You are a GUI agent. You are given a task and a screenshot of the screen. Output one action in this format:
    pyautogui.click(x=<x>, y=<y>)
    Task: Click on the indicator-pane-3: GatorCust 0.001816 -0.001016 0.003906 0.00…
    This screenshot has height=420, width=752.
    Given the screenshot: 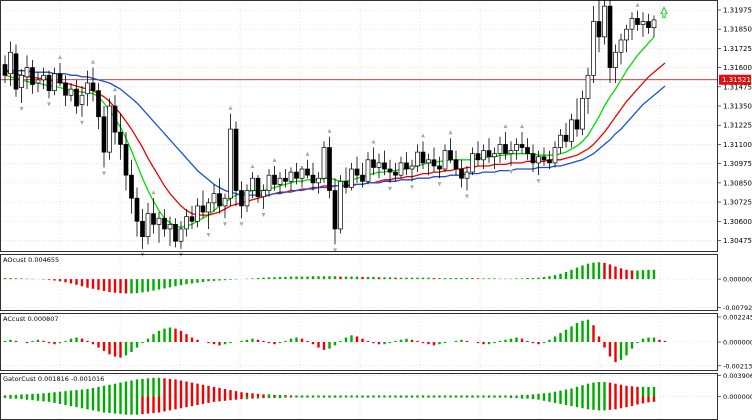 What is the action you would take?
    pyautogui.click(x=376, y=393)
    